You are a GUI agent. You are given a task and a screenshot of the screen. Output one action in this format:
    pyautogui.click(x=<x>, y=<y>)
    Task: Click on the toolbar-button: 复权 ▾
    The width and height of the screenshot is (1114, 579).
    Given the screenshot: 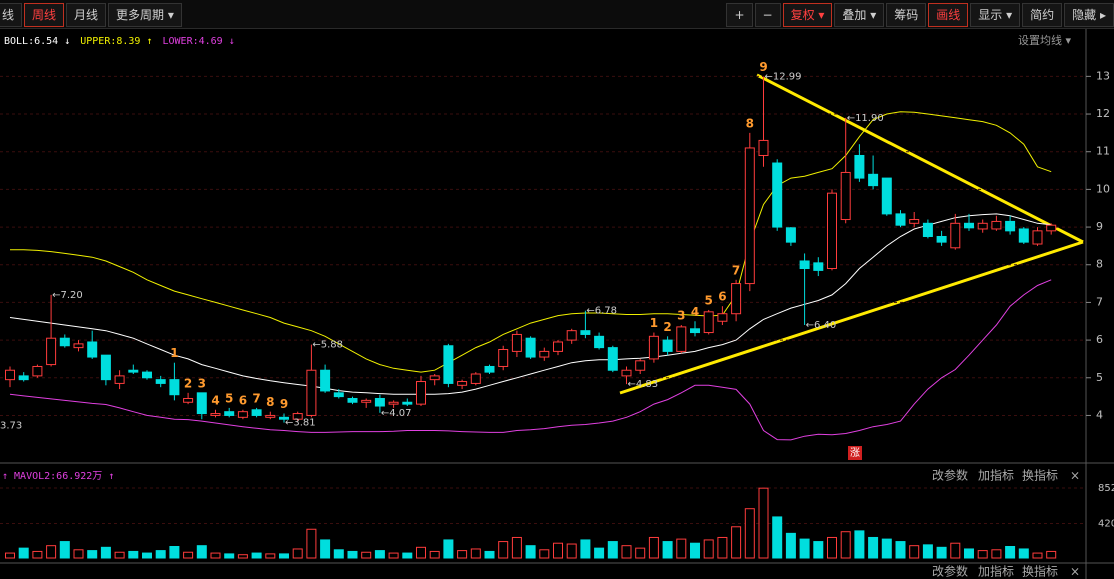 What is the action you would take?
    pyautogui.click(x=807, y=15)
    